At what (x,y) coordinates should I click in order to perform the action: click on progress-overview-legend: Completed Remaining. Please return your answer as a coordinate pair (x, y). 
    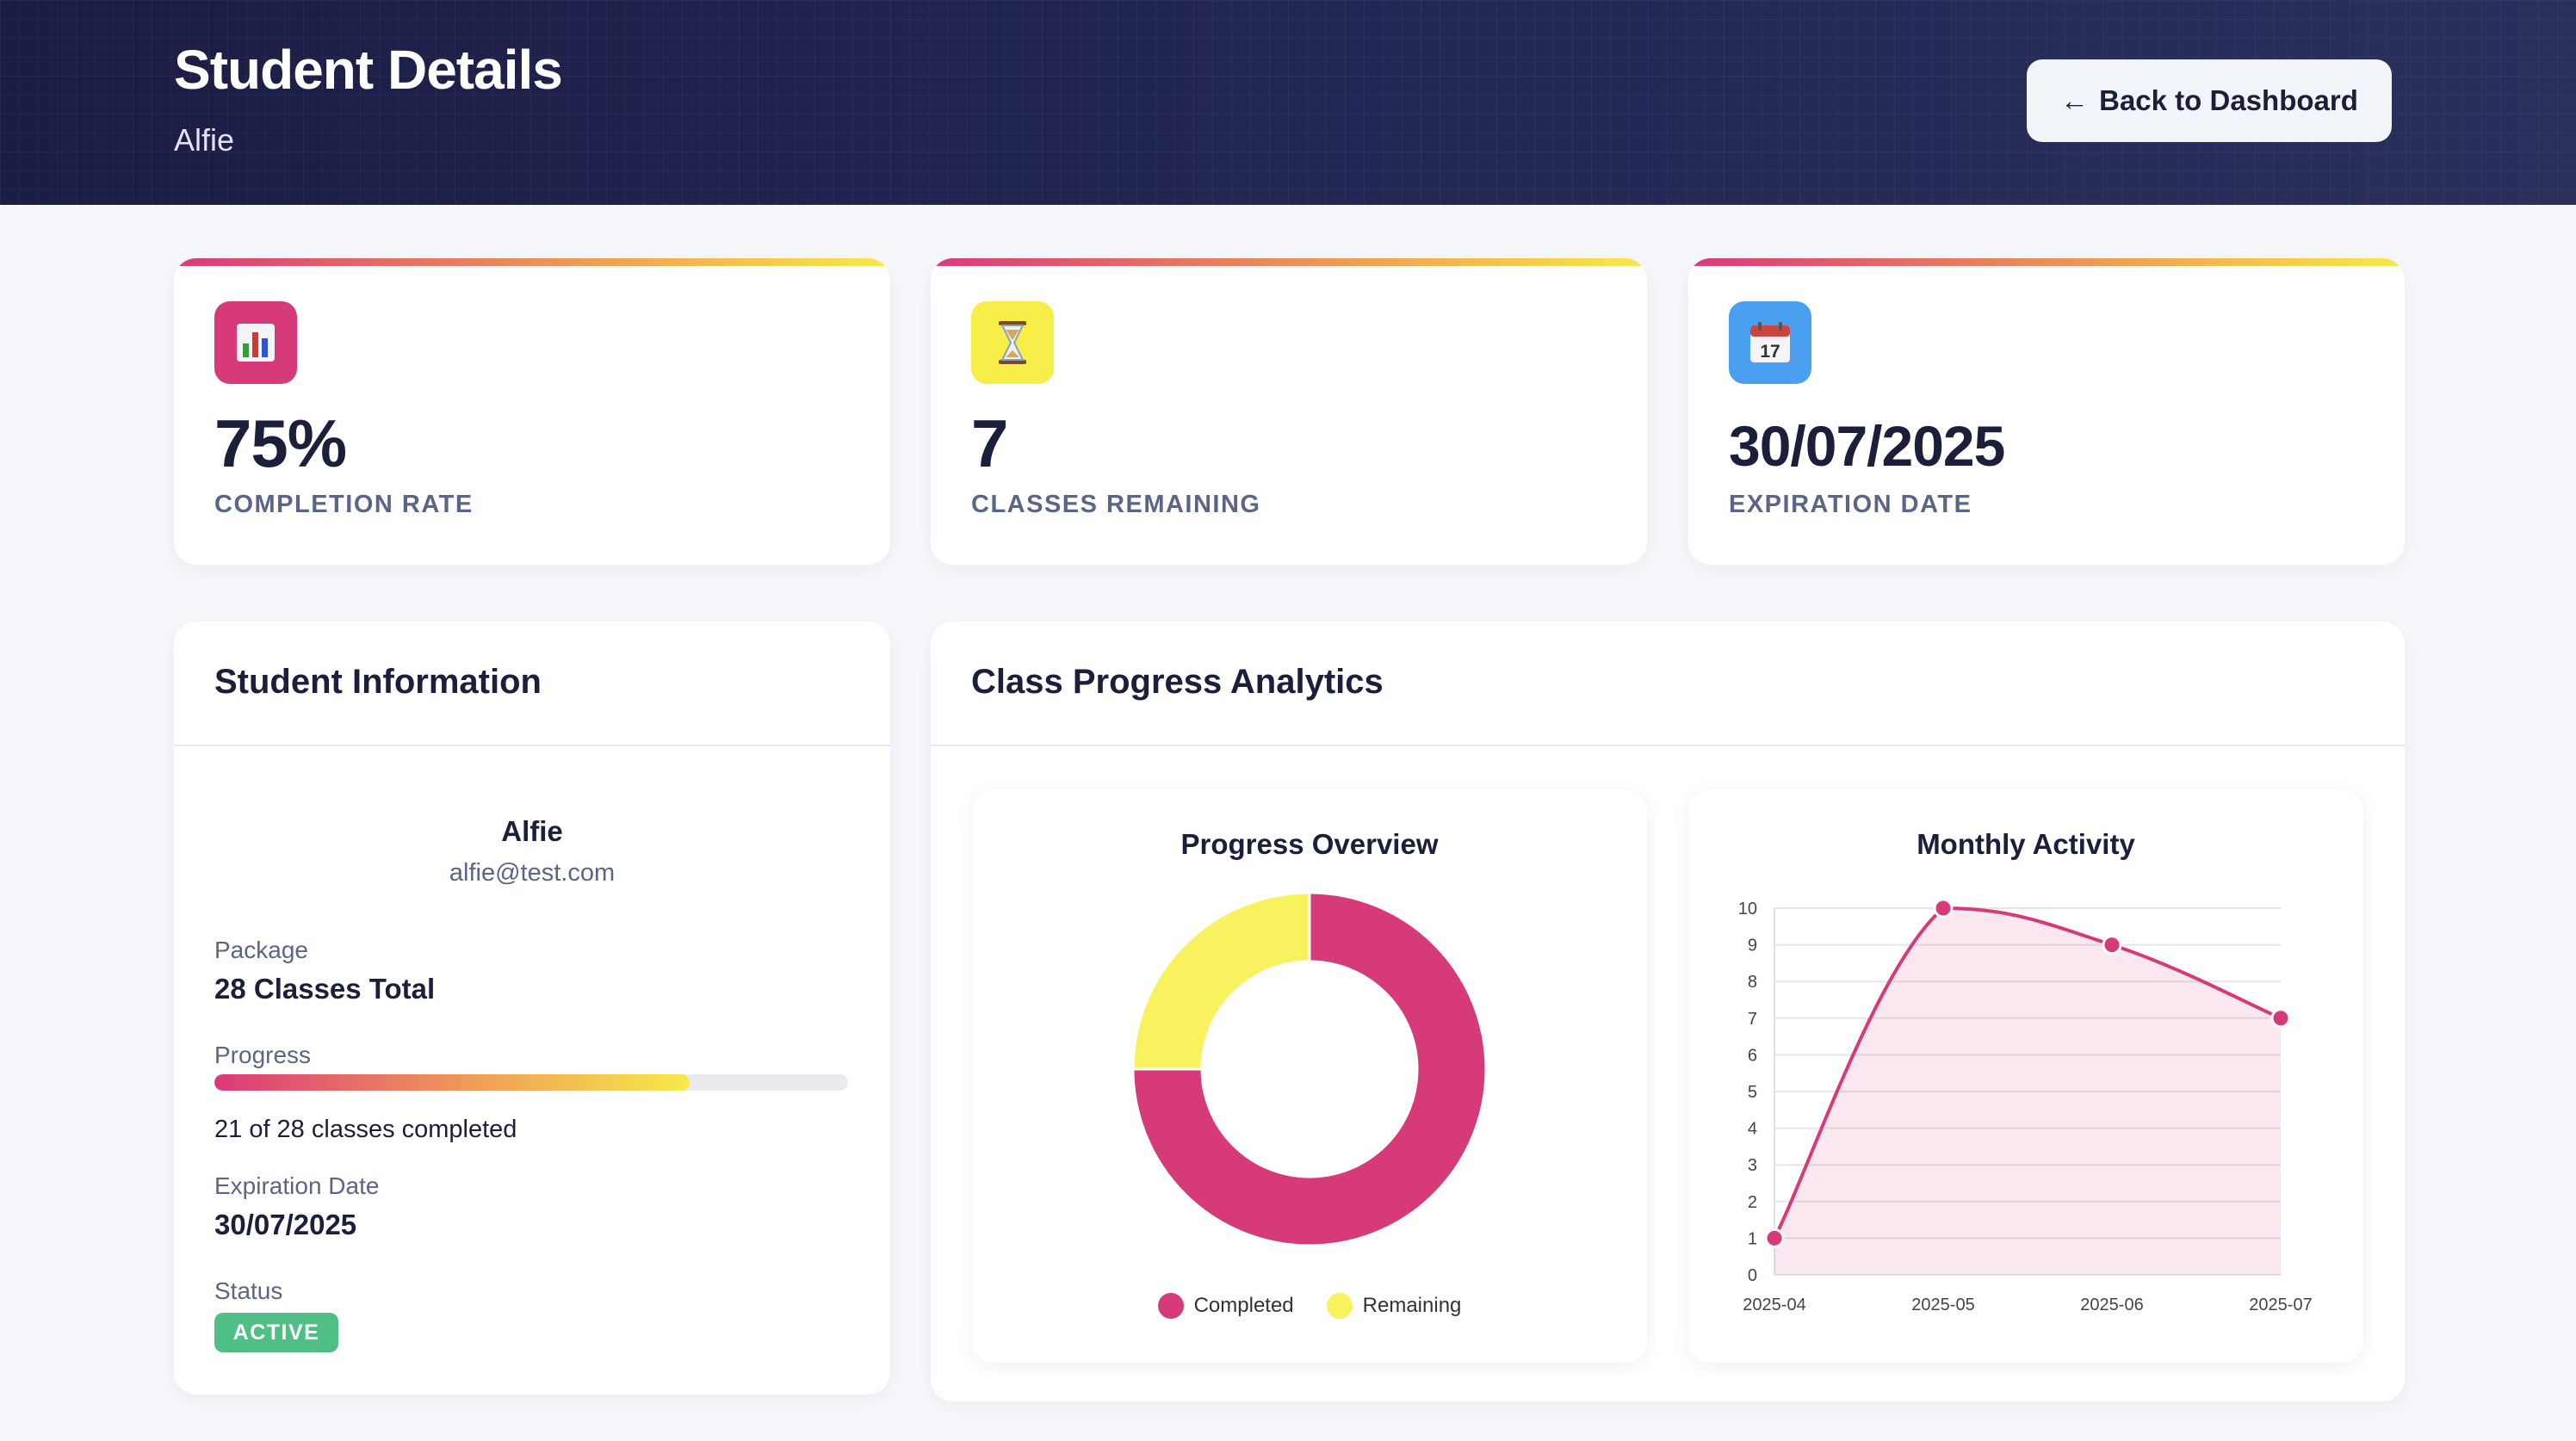
    Looking at the image, I should click on (1309, 1306).